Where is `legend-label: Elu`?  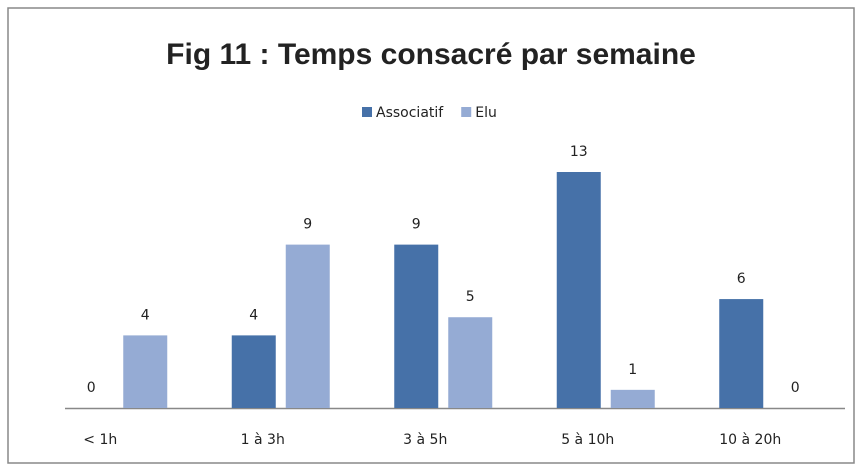
legend-label: Elu is located at coordinates (486, 113).